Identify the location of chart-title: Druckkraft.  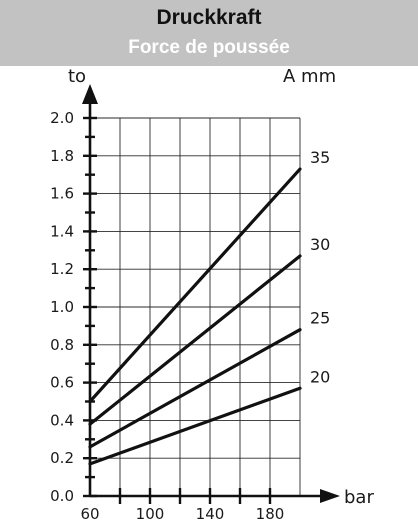
(209, 17).